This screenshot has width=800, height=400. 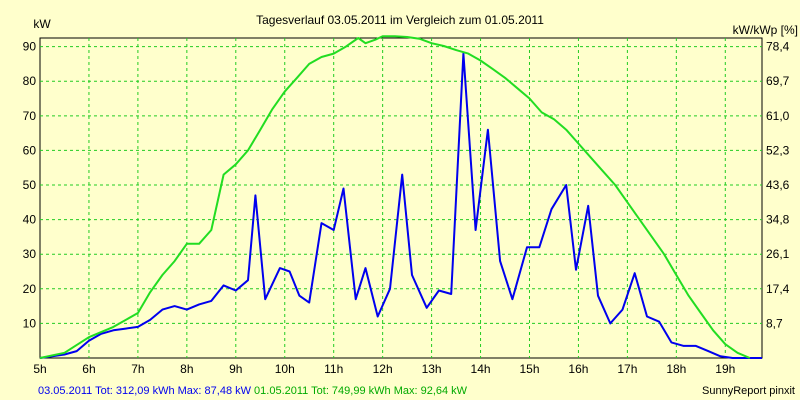 What do you see at coordinates (578, 369) in the screenshot?
I see `x-tick-label: 16h` at bounding box center [578, 369].